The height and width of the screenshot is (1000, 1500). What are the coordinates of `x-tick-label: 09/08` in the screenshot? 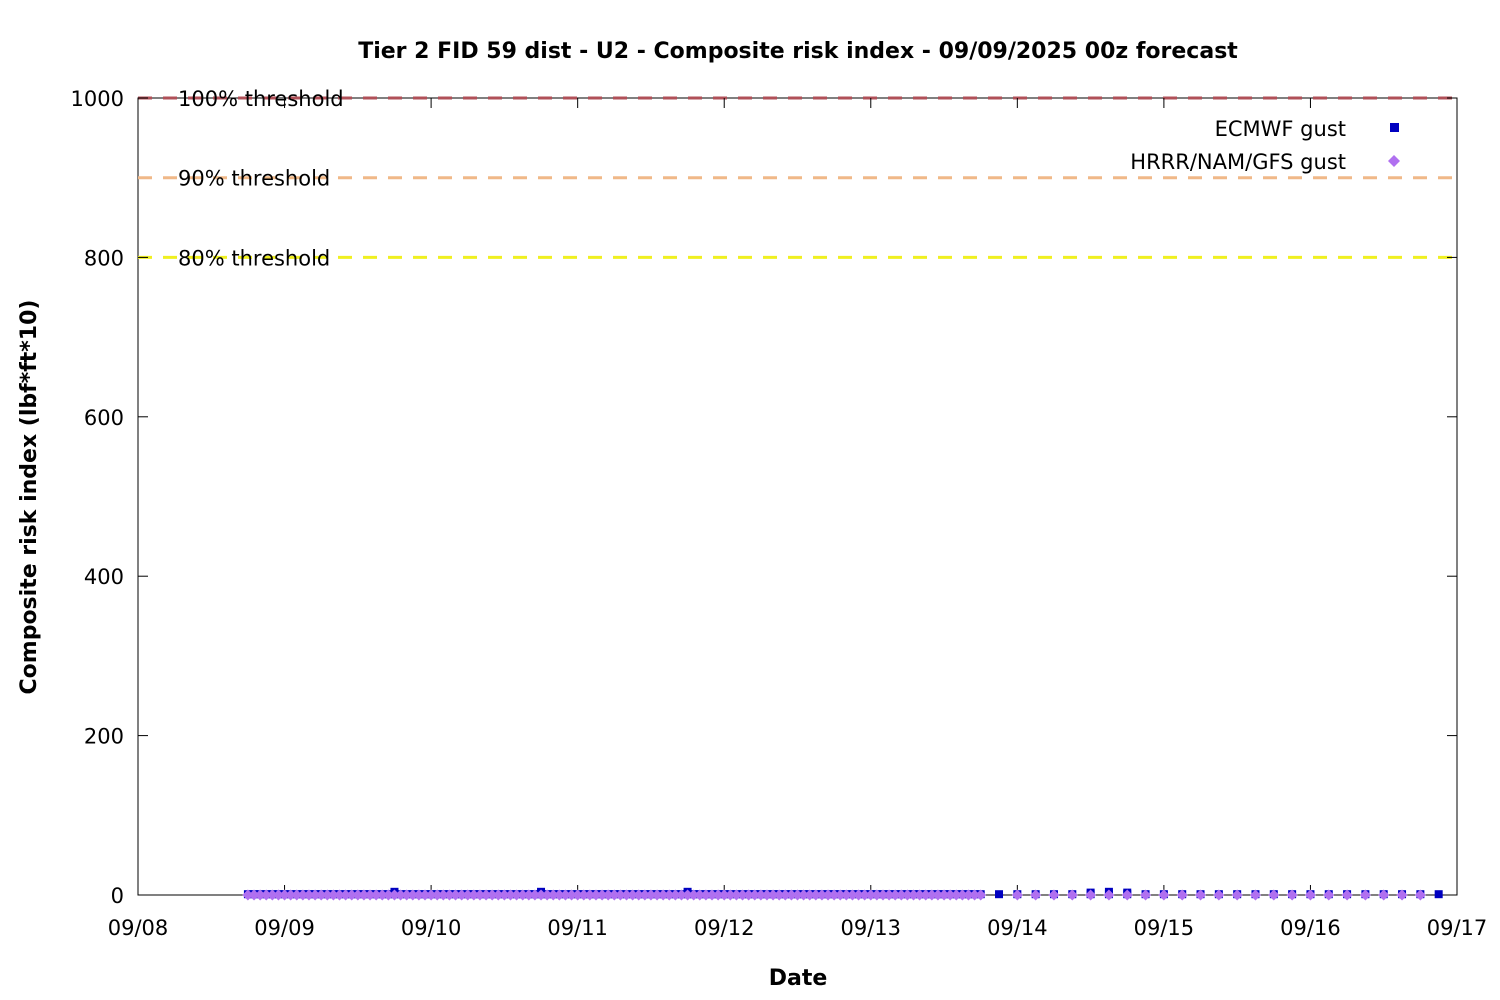 It's located at (138, 928).